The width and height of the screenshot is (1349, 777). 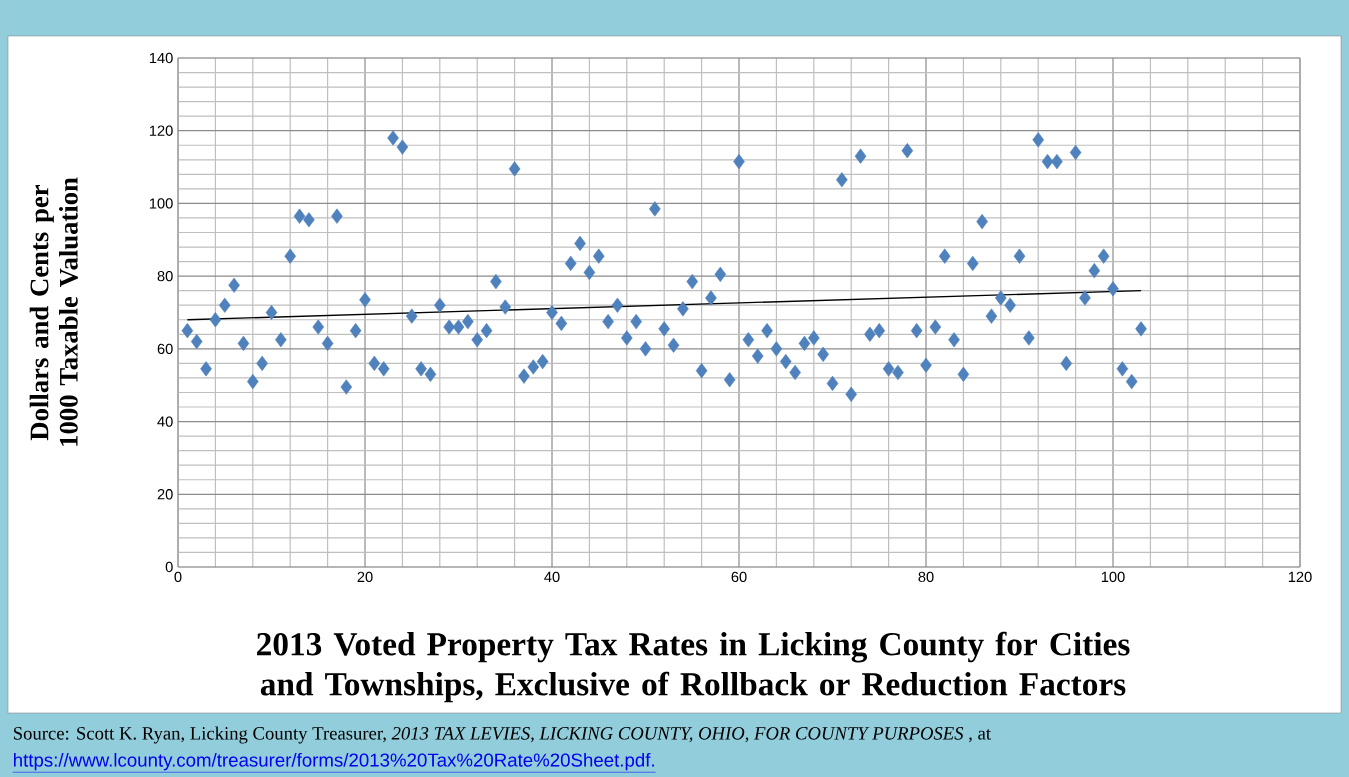 I want to click on y-tick-label: 140, so click(x=161, y=57).